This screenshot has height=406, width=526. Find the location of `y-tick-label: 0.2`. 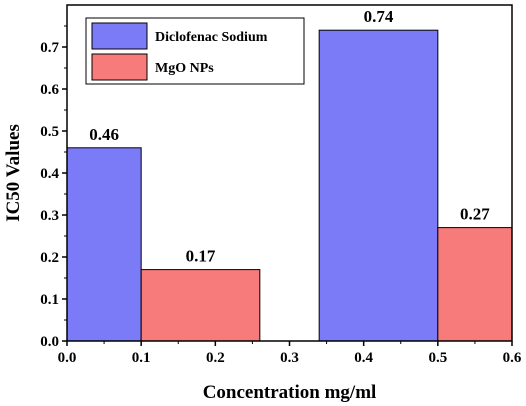

y-tick-label: 0.2 is located at coordinates (49, 258).